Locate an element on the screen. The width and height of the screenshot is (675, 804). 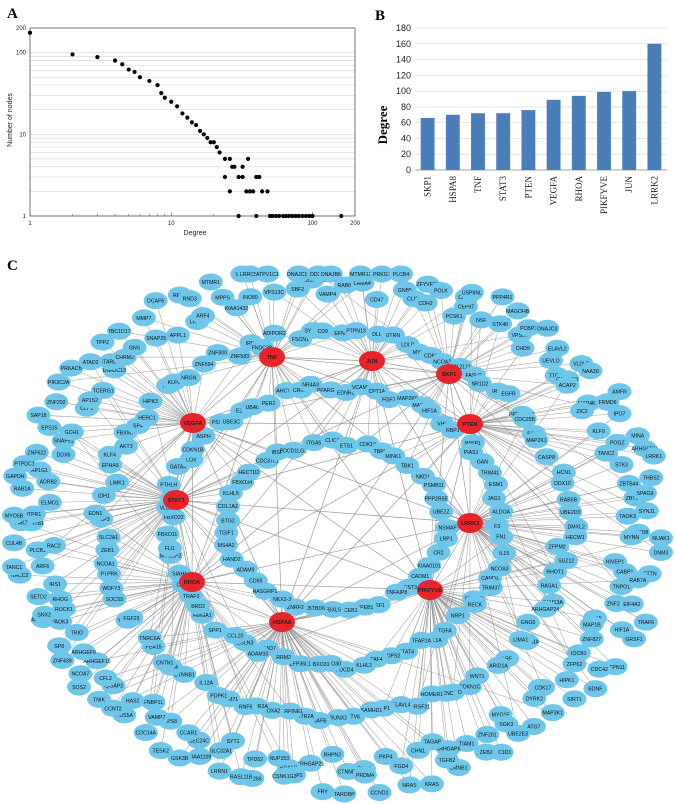
hub-node-rhoa: RHOA is located at coordinates (192, 582).